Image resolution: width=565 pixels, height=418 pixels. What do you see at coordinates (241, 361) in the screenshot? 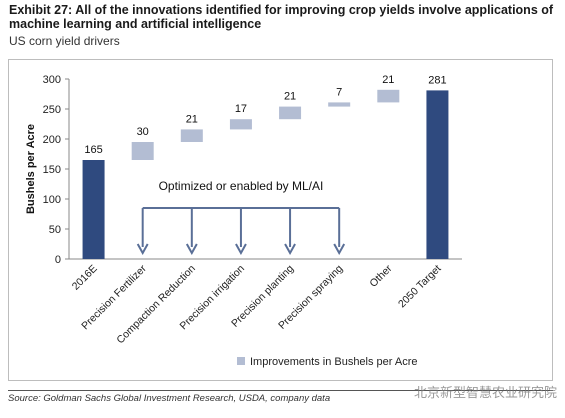
I see `legend-swatch` at bounding box center [241, 361].